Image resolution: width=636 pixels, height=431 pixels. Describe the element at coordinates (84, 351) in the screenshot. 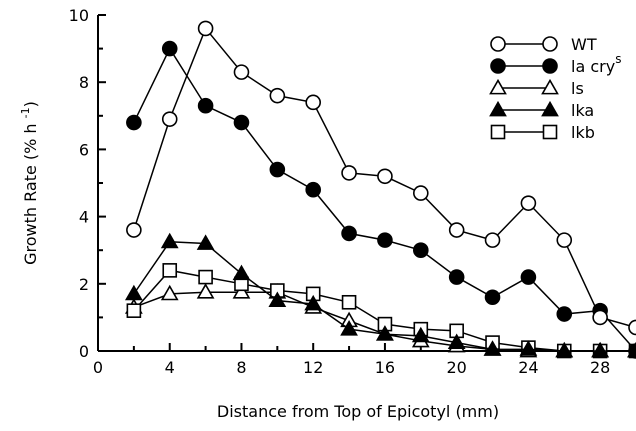

I see `y-tick-label: 0` at that location.